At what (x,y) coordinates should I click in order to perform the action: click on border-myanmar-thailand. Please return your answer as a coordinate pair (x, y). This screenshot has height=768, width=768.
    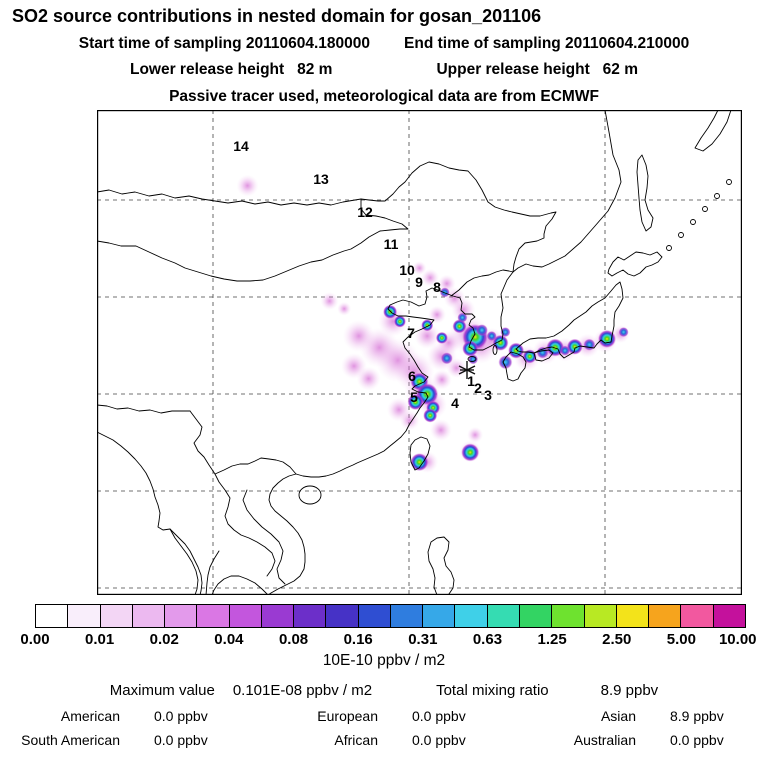
    Looking at the image, I should click on (184, 561).